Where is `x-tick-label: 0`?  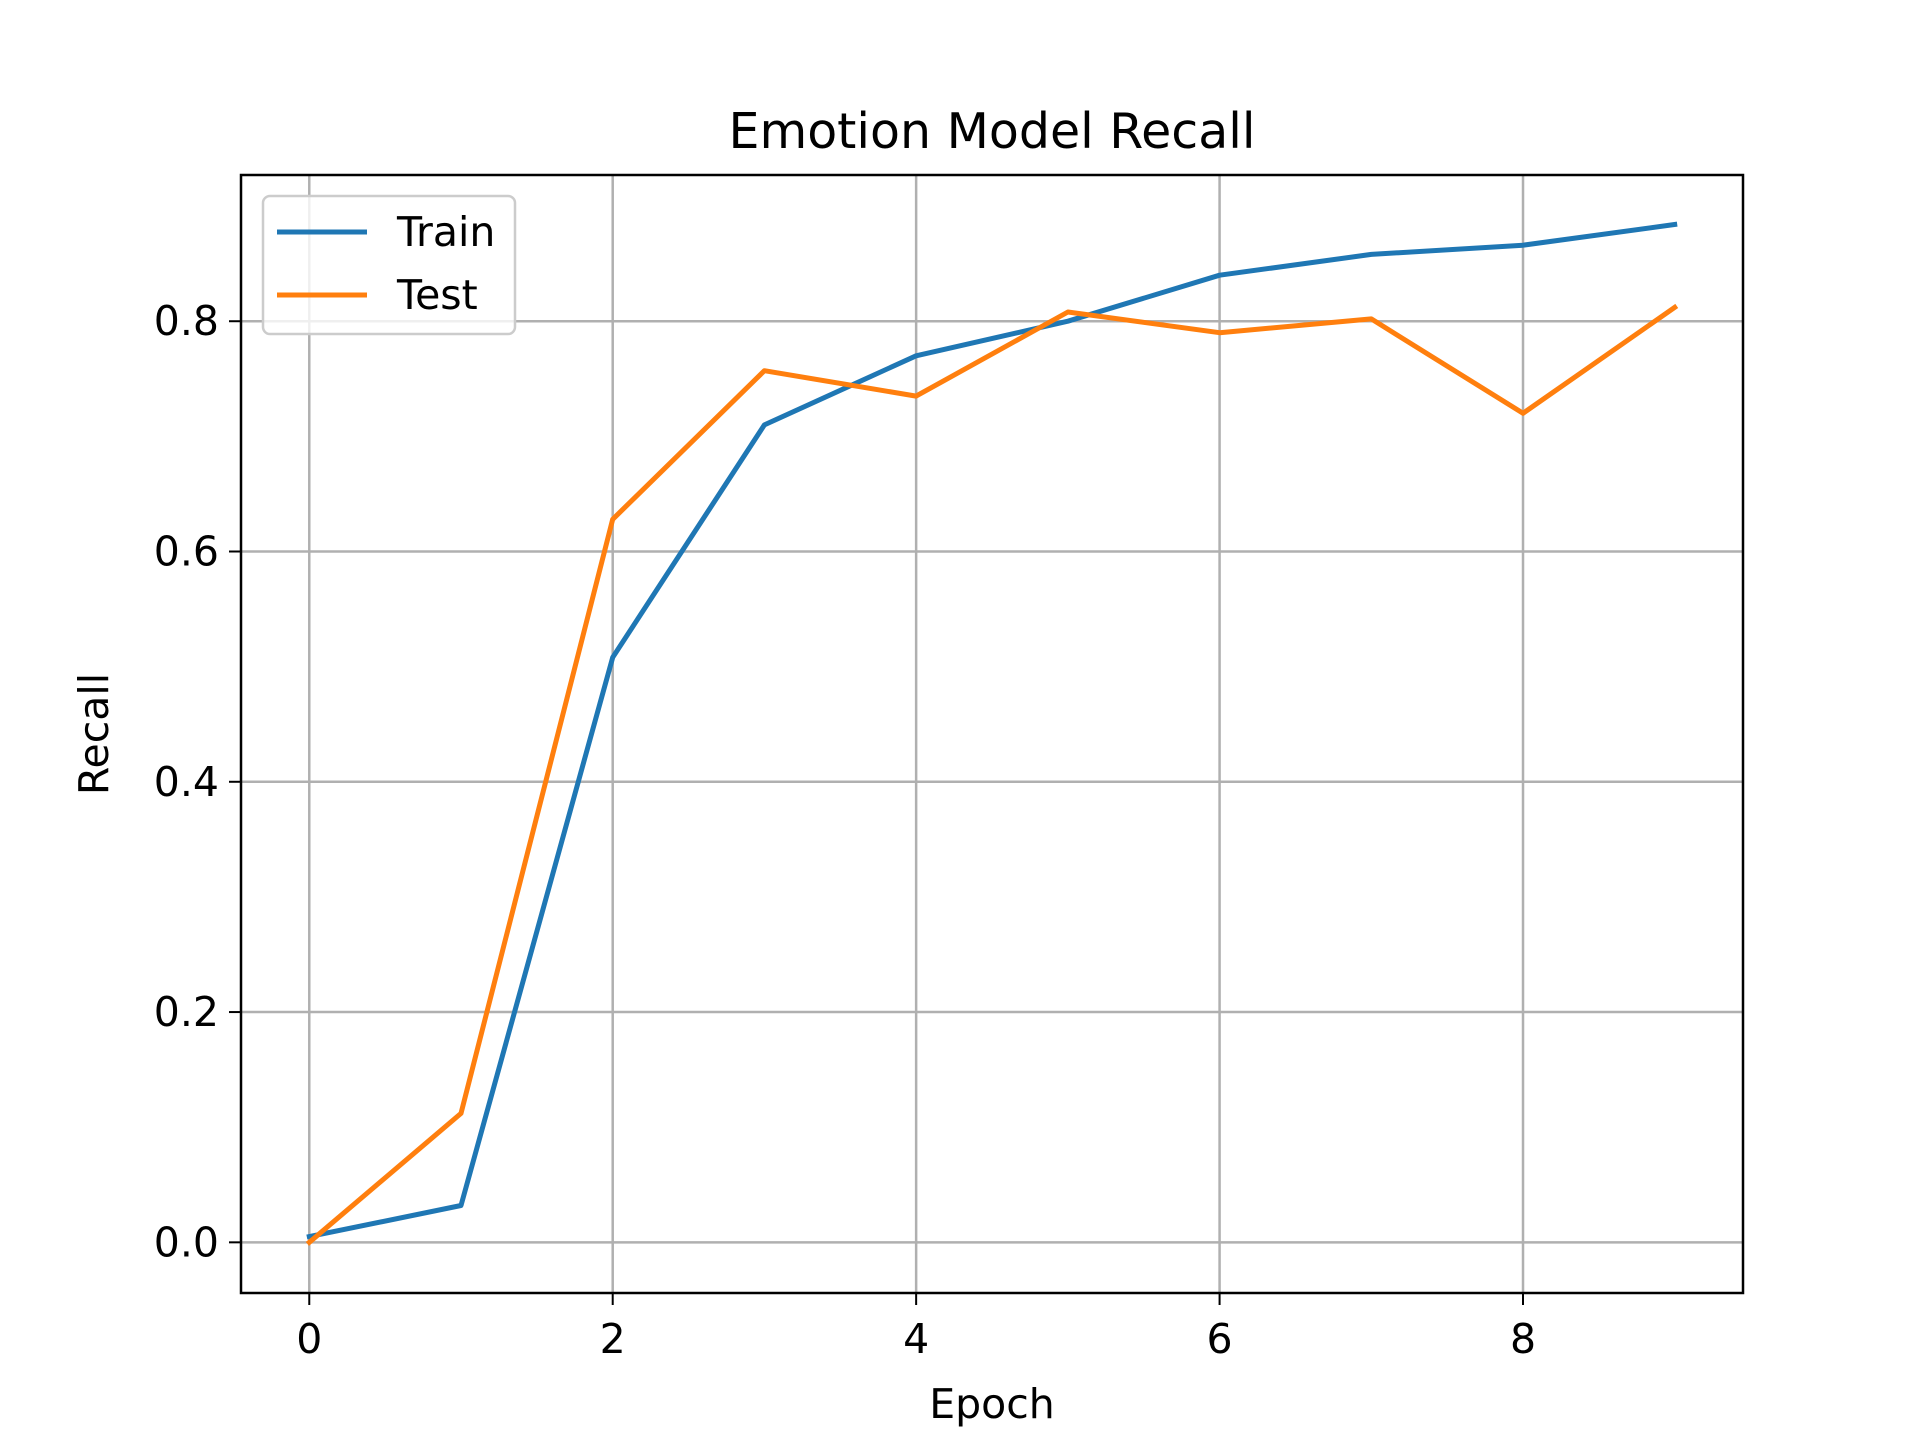
x-tick-label: 0 is located at coordinates (309, 1339).